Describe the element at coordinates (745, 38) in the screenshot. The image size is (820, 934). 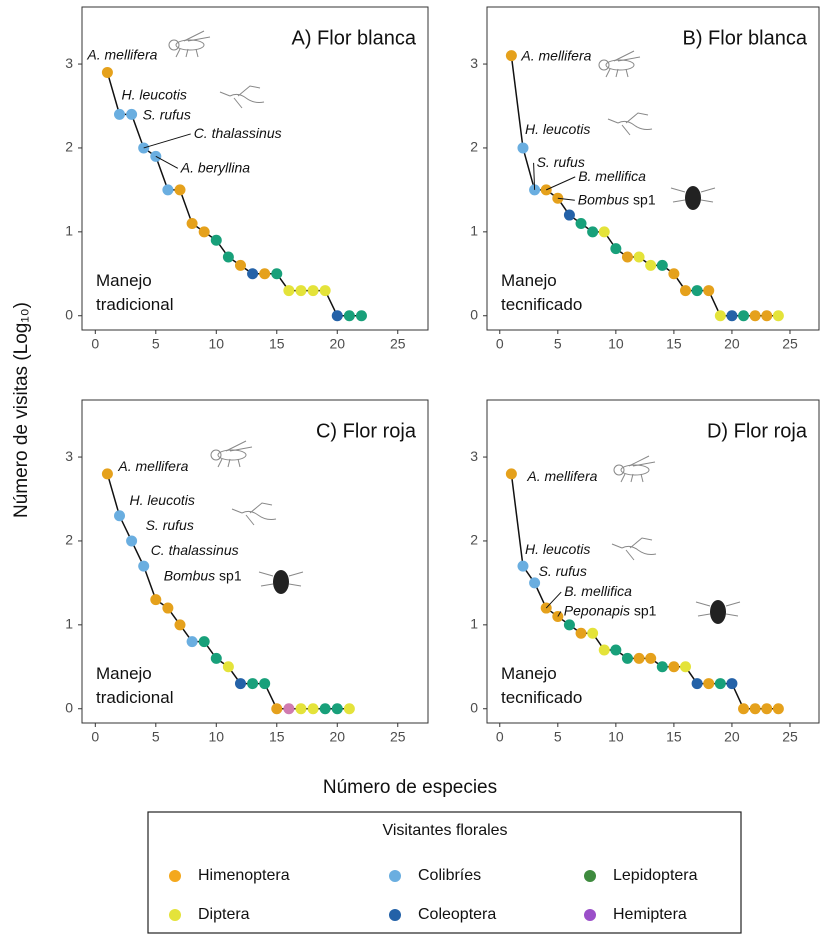
I see `panel-title: B) Flor blanca` at that location.